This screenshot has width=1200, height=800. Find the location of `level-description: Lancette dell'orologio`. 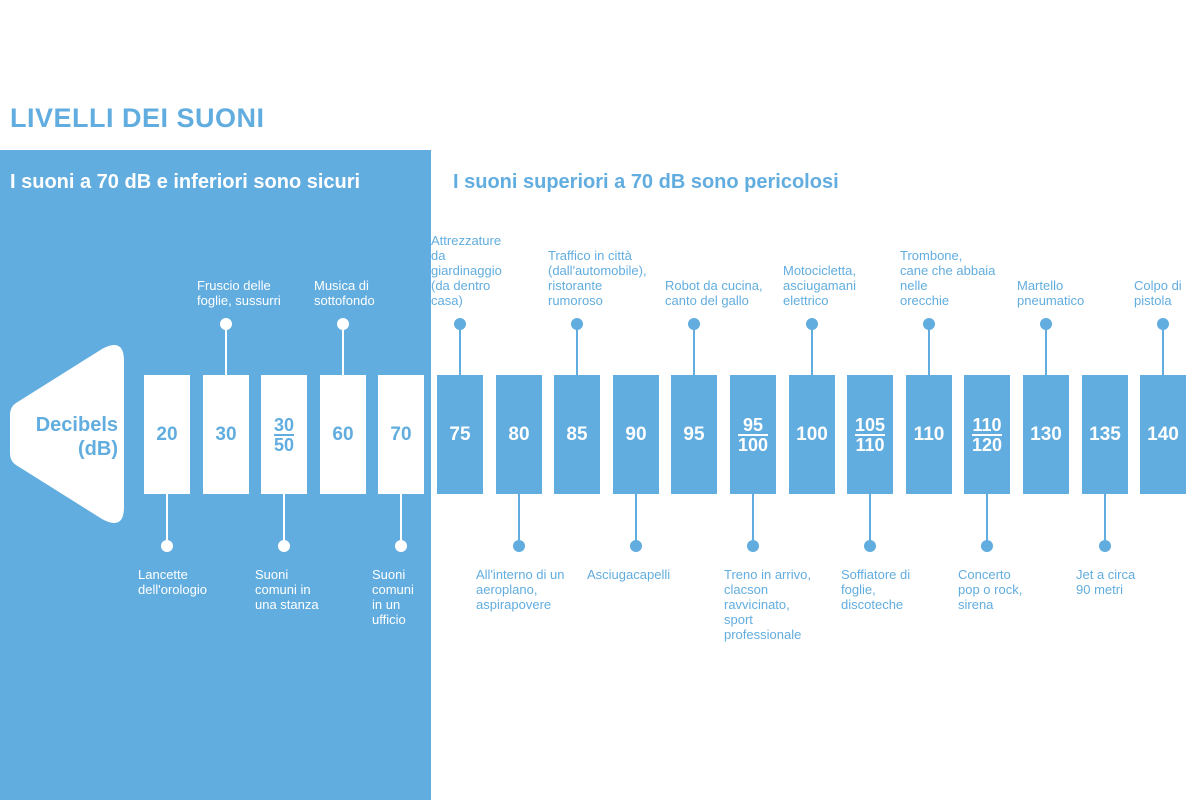

level-description: Lancette dell'orologio is located at coordinates (183, 582).